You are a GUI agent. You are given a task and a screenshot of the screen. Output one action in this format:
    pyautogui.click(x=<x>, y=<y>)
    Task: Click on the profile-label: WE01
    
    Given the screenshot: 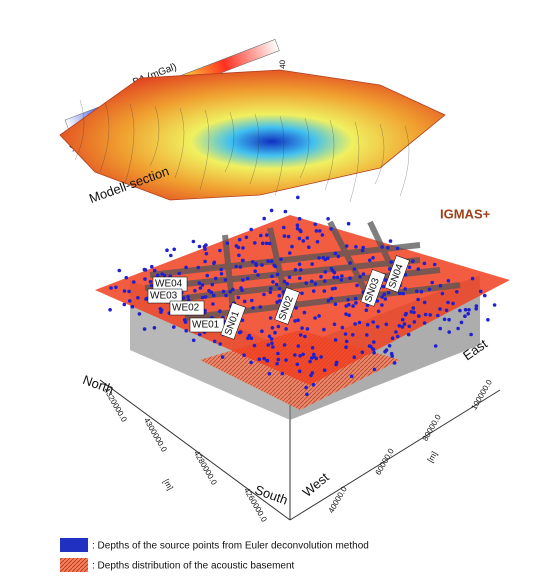 What is the action you would take?
    pyautogui.click(x=206, y=325)
    